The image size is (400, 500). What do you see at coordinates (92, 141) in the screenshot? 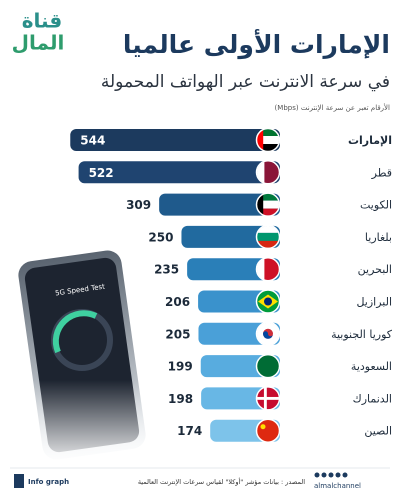
I see `value-label: 544` at bounding box center [92, 141].